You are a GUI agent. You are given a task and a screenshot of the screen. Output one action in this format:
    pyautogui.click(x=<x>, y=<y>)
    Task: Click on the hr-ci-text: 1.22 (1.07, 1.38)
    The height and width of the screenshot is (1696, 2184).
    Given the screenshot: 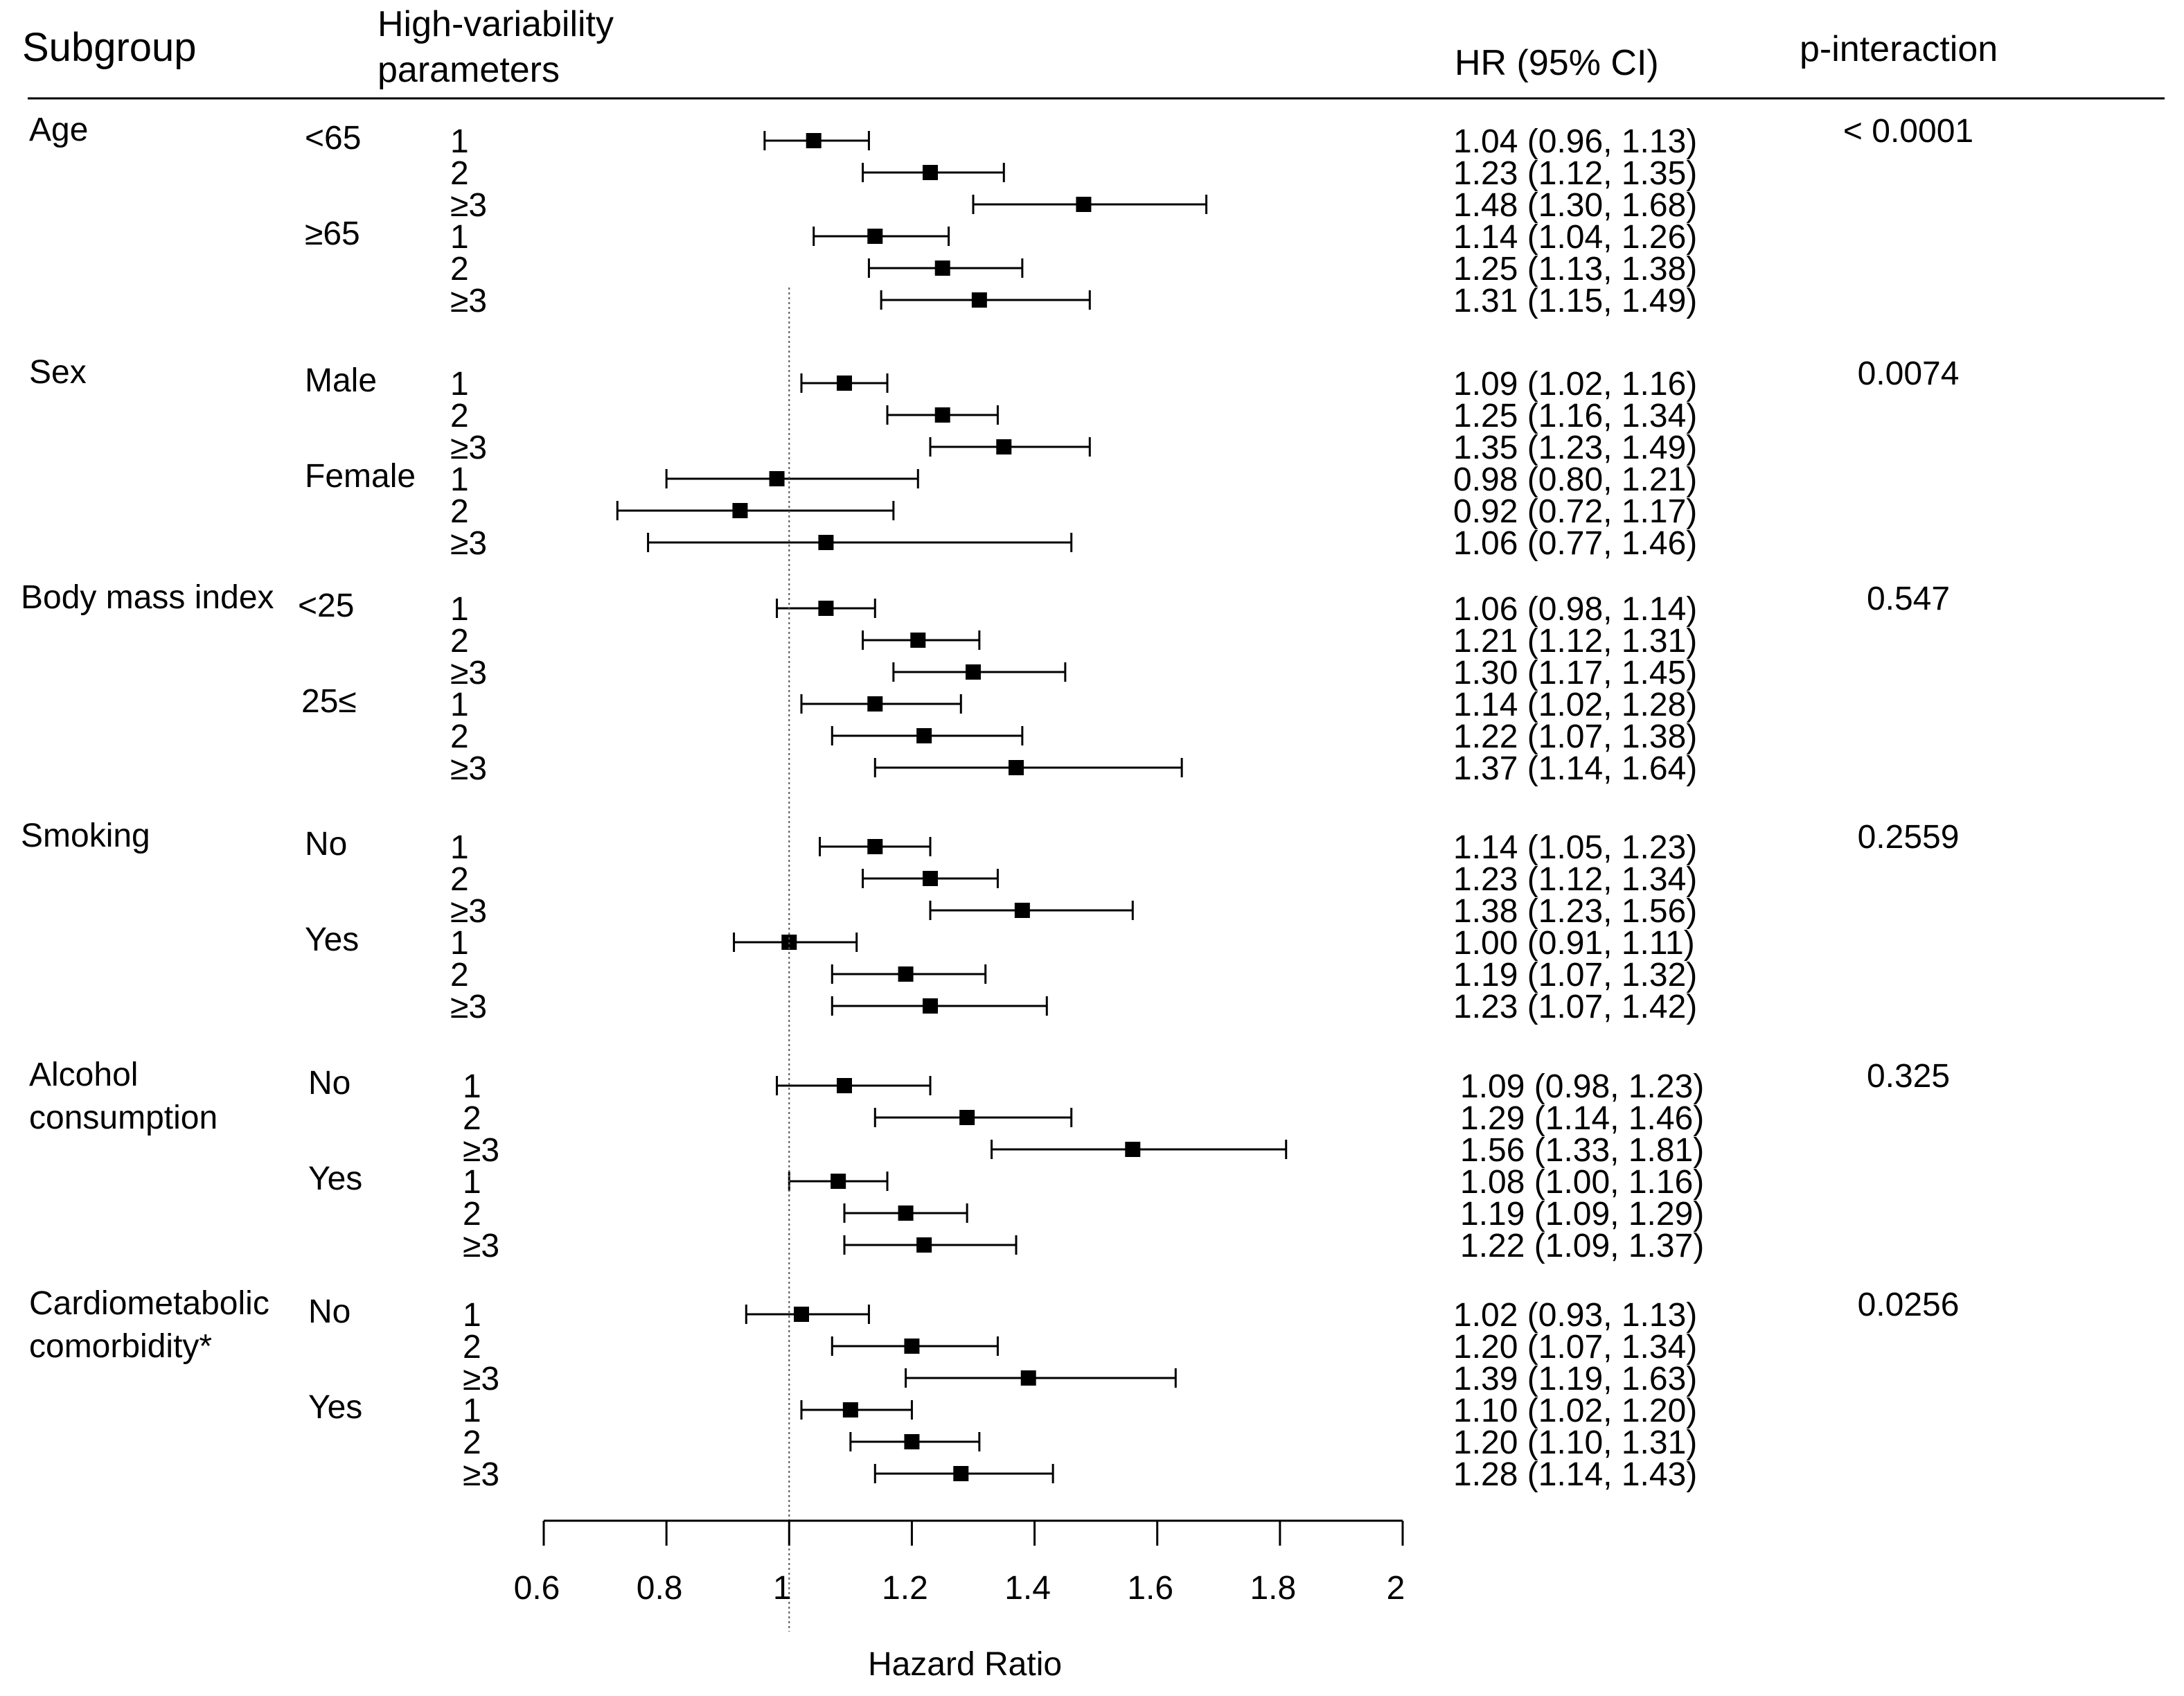 What is the action you would take?
    pyautogui.click(x=1575, y=736)
    